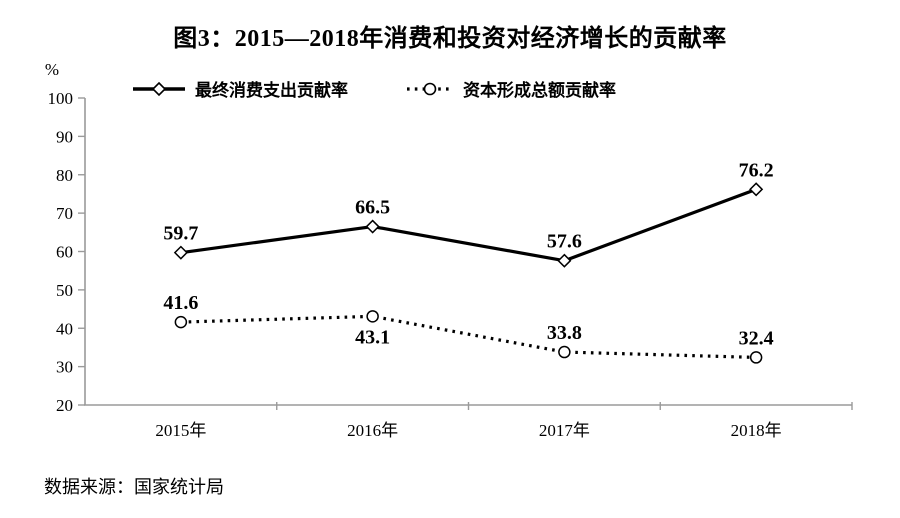  I want to click on x-tick-label: 2015年, so click(180, 430).